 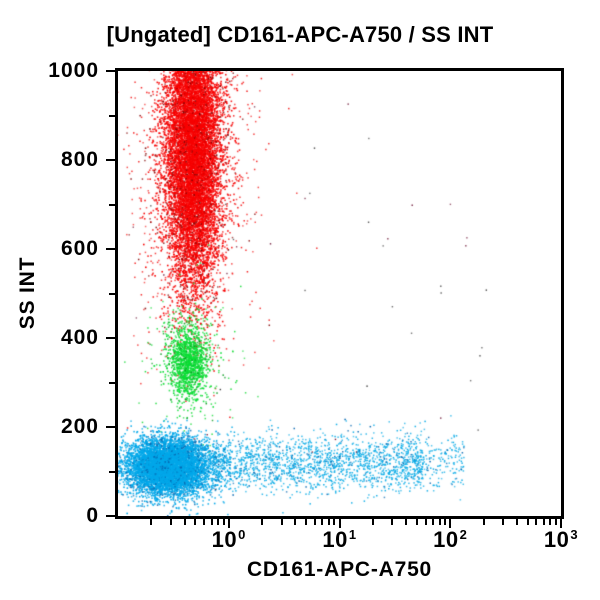 I want to click on x-axis-title: CD161-APC-A750, so click(x=339, y=569).